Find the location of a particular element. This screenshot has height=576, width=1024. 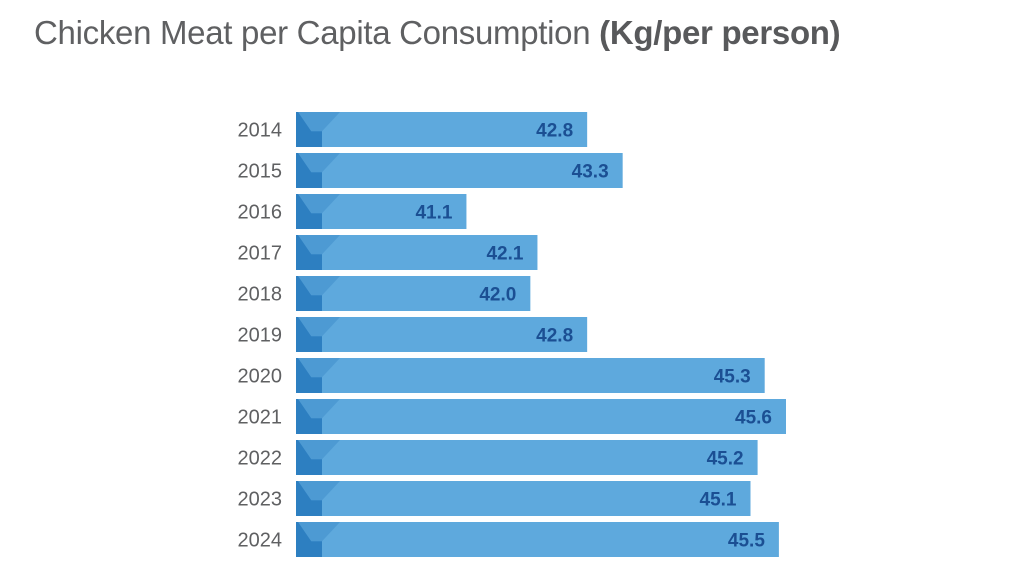

bar-2014 is located at coordinates (442, 129).